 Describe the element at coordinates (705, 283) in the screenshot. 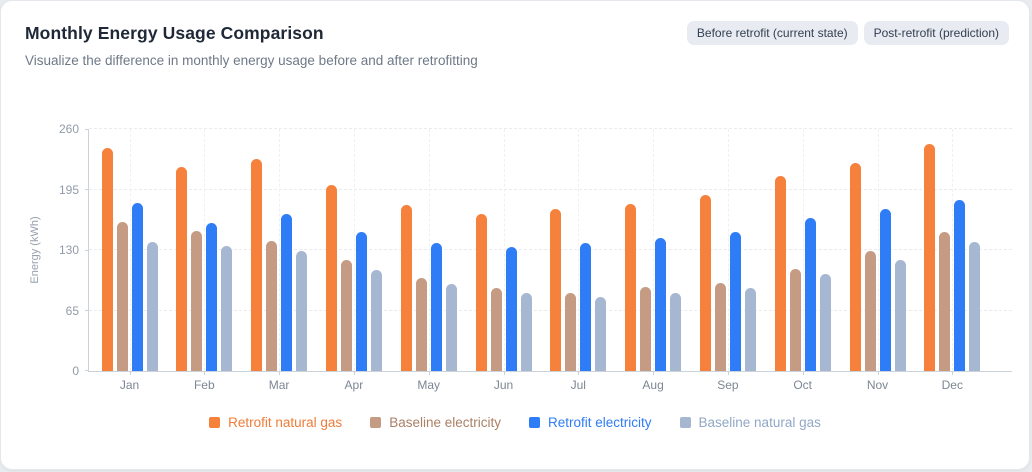

I see `bar-retrofit-natural-gas-sep` at that location.